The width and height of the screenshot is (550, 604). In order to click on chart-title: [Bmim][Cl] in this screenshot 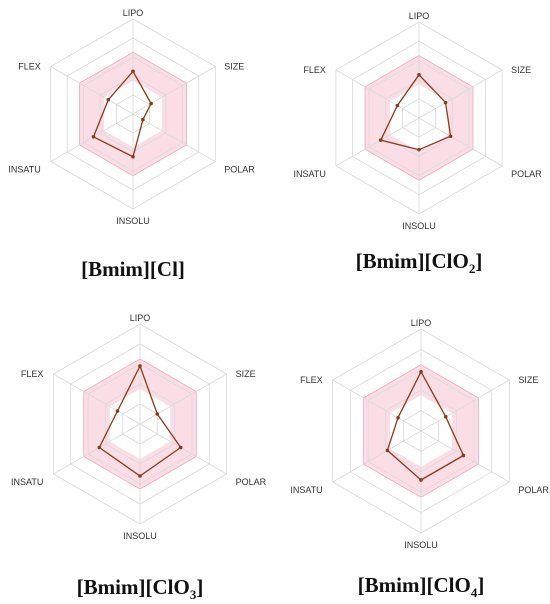, I will do `click(133, 269)`.